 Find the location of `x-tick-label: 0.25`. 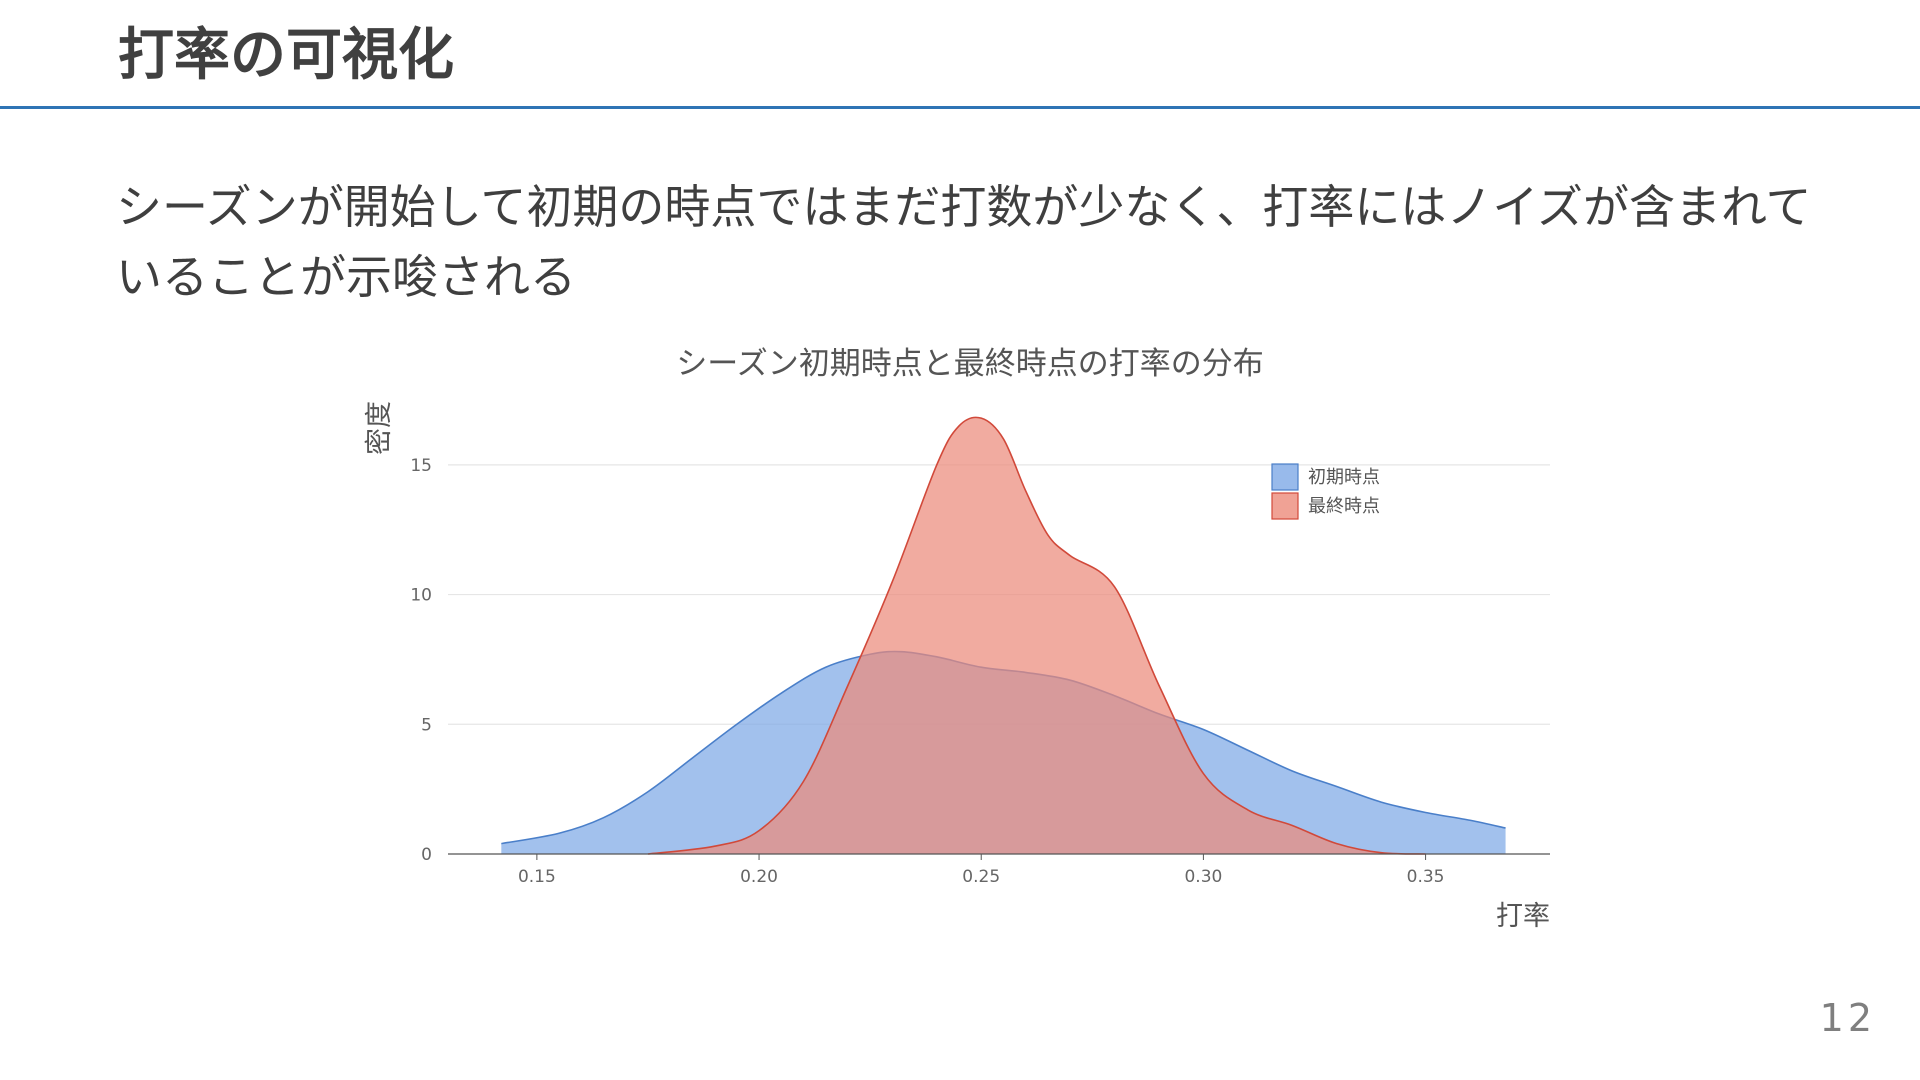

x-tick-label: 0.25 is located at coordinates (981, 877).